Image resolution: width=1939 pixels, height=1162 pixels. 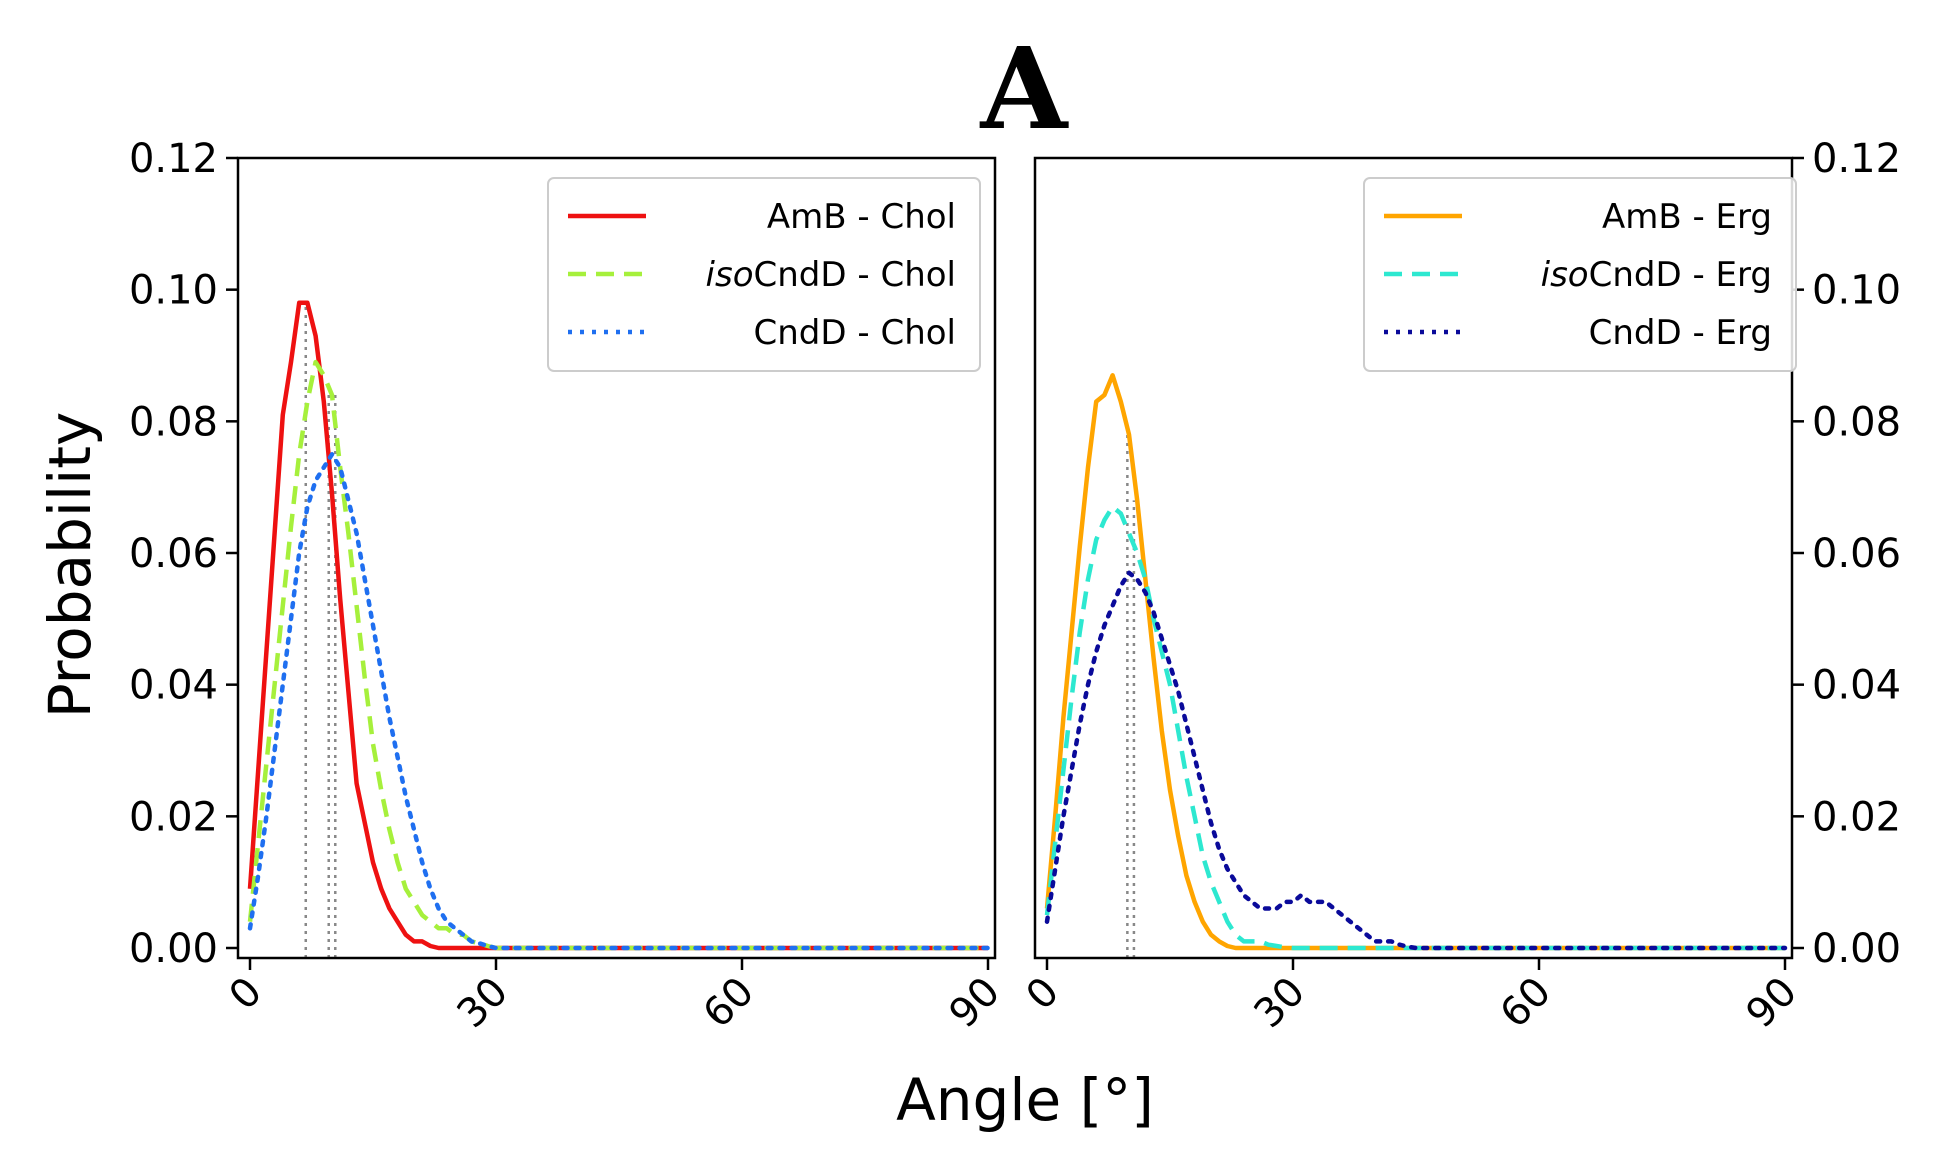 I want to click on y-axis-label: Probability, so click(x=70, y=565).